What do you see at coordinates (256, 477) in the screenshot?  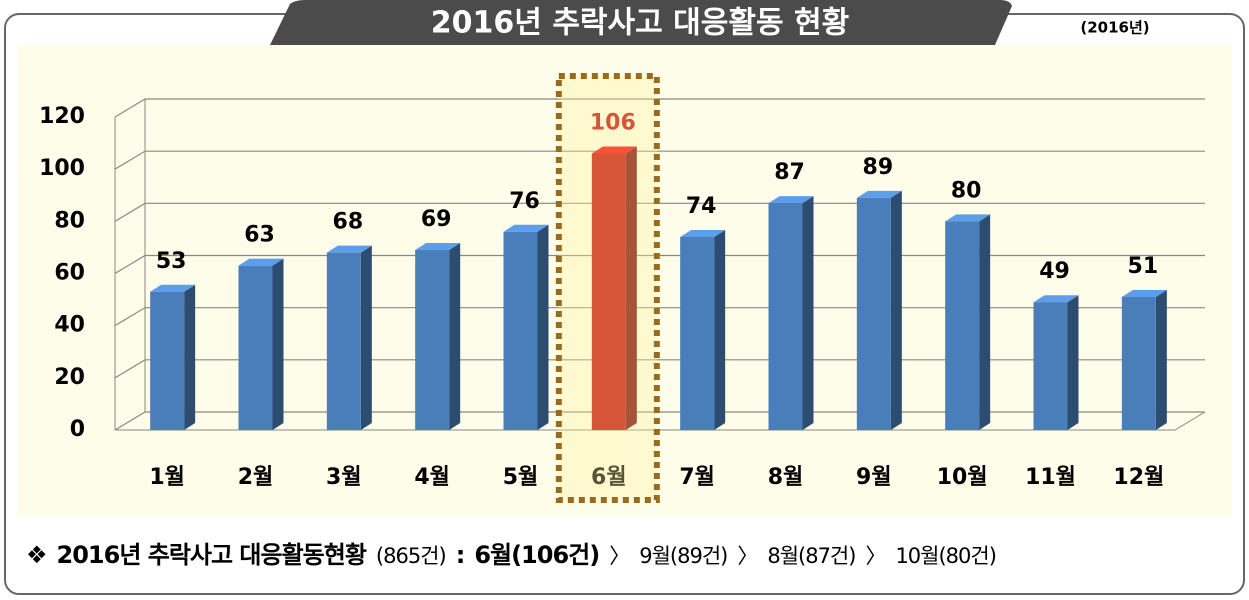 I see `x-tick-label: 2월` at bounding box center [256, 477].